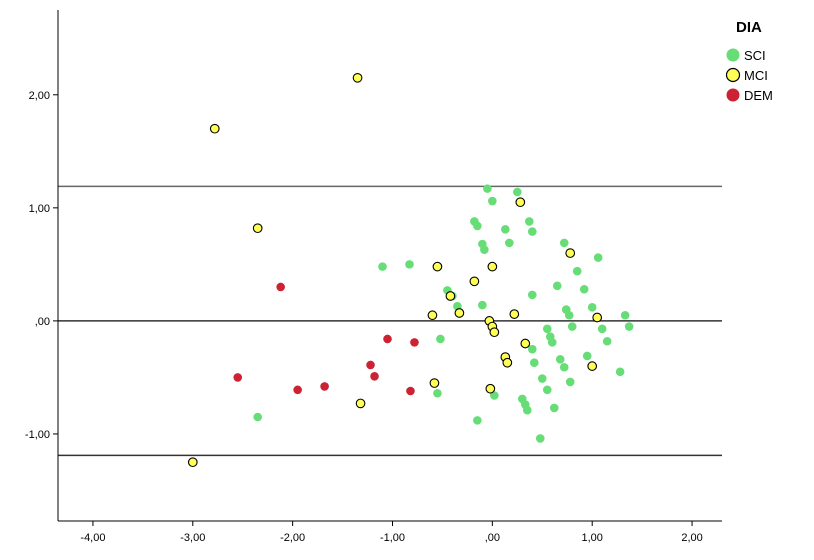 The image size is (814, 560). Describe the element at coordinates (733, 75) in the screenshot. I see `legend-marker-mci` at that location.